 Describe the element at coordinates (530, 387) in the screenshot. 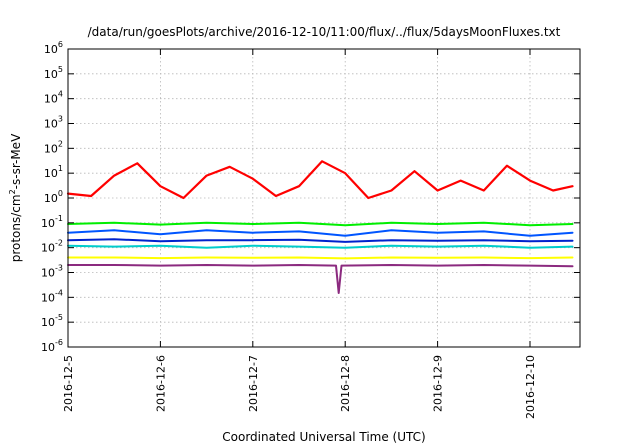

I see `x-tick-label: 2016-12-10` at that location.